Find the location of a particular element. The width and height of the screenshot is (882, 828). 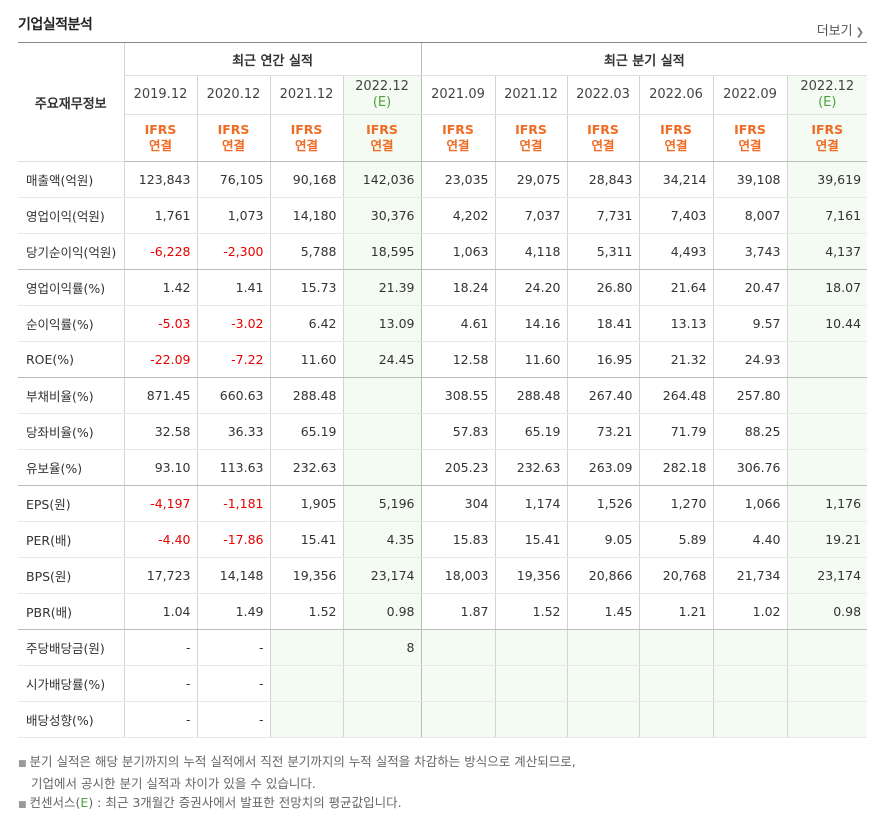

table-cell: 3,743 is located at coordinates (749, 251).